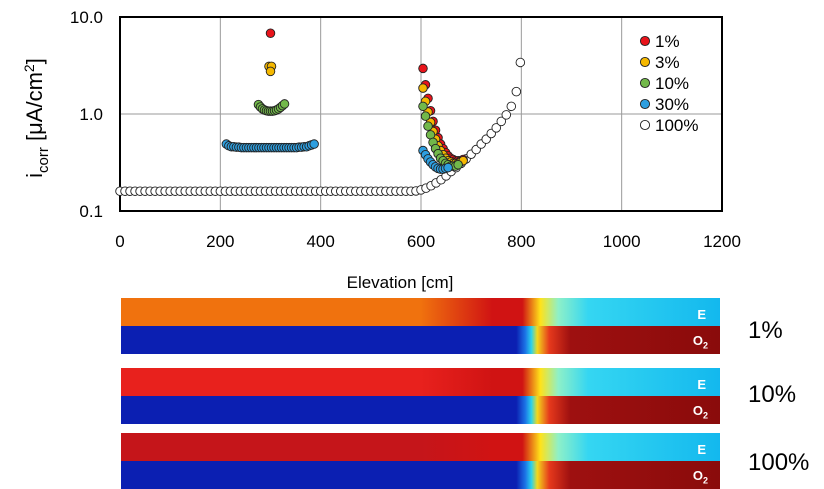  I want to click on x-tick-label: 800, so click(521, 241).